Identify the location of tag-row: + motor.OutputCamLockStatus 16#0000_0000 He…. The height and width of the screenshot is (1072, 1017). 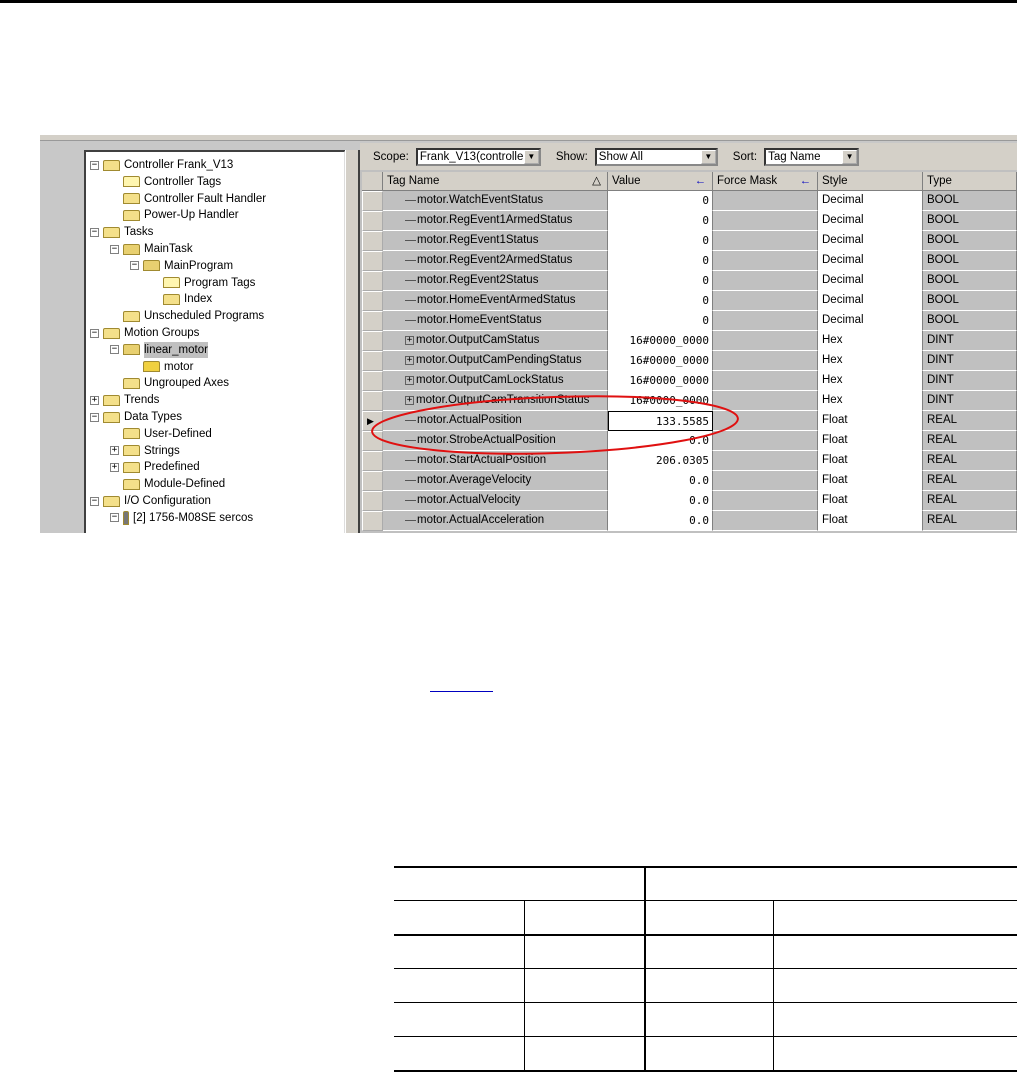
(689, 381).